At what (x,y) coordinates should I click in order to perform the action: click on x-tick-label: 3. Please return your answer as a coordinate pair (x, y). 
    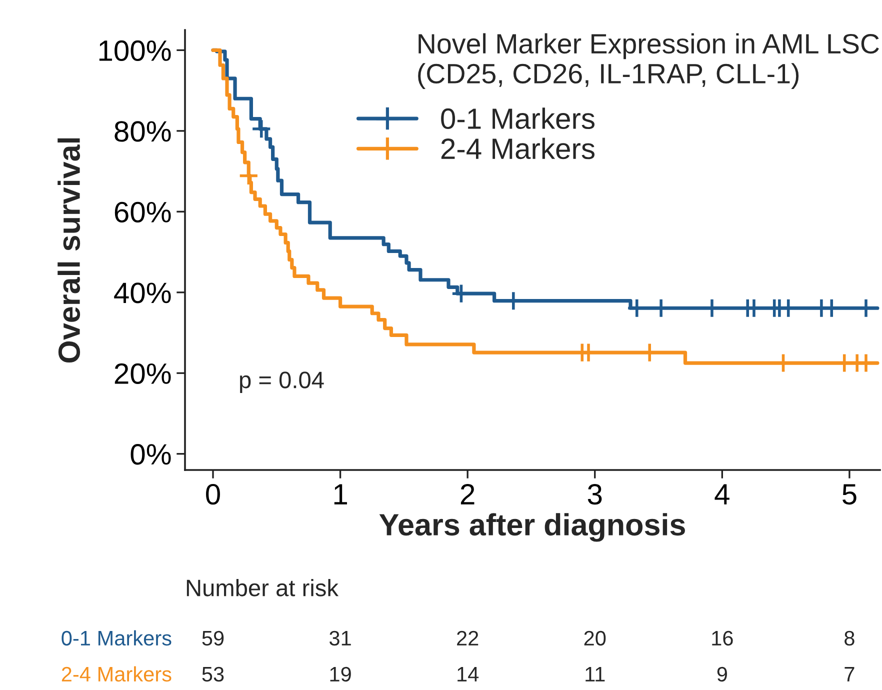
    Looking at the image, I should click on (595, 494).